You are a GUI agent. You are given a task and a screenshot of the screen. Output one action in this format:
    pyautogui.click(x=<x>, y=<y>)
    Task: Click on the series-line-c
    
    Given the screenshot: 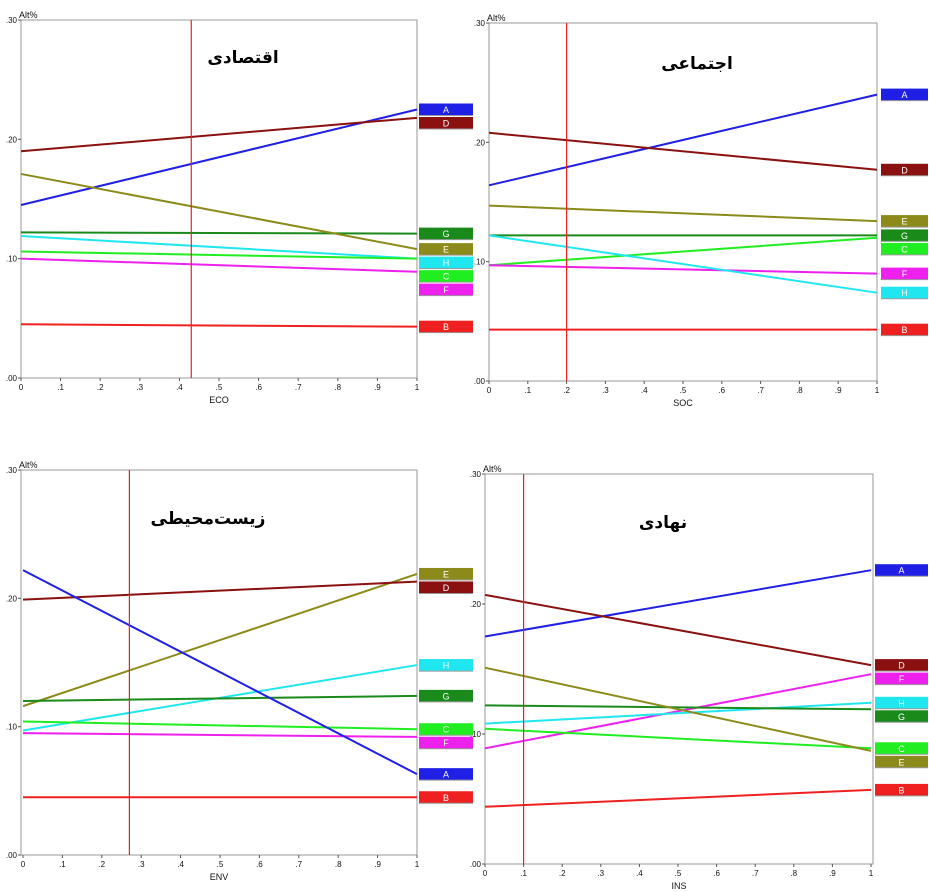 What is the action you would take?
    pyautogui.click(x=220, y=725)
    